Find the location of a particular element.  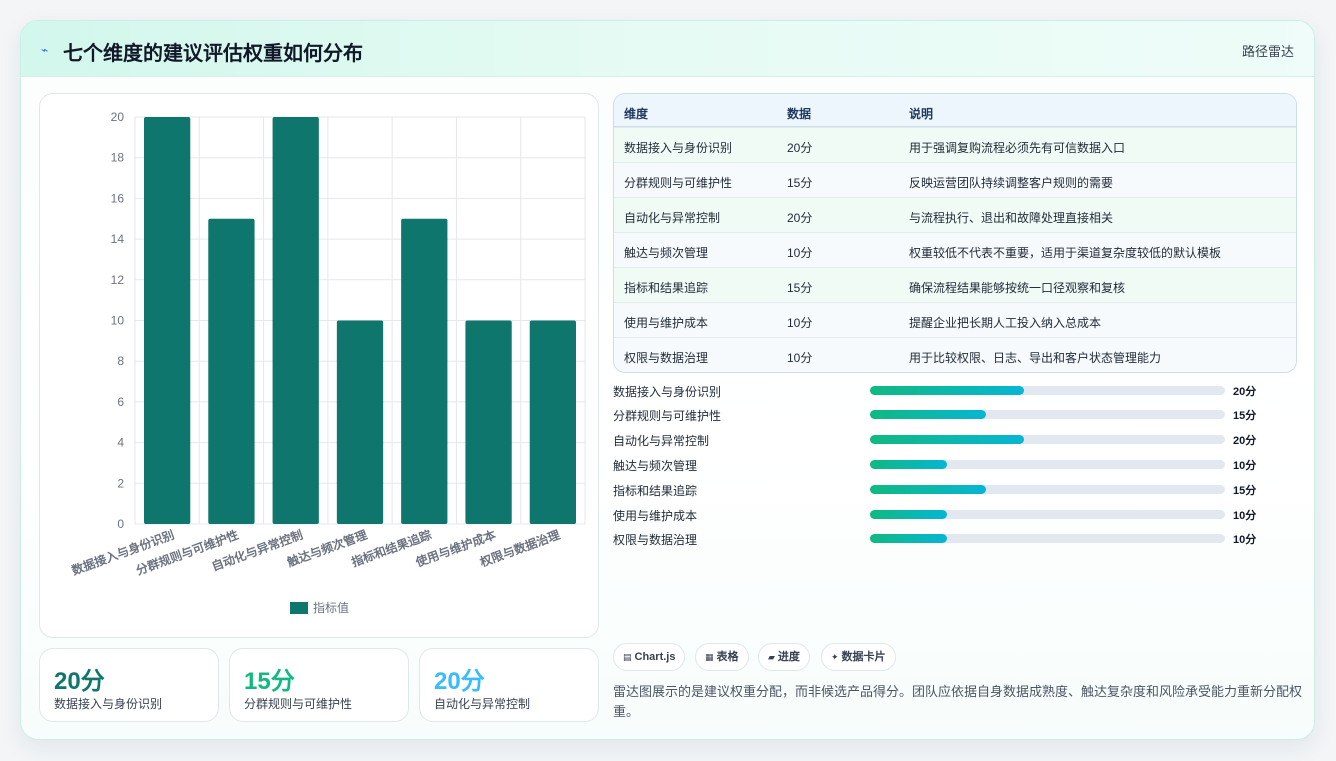

table-row: 数据接入与身份识别 20分 用于强调复购流程必须先有可信数据入口 is located at coordinates (955, 144).